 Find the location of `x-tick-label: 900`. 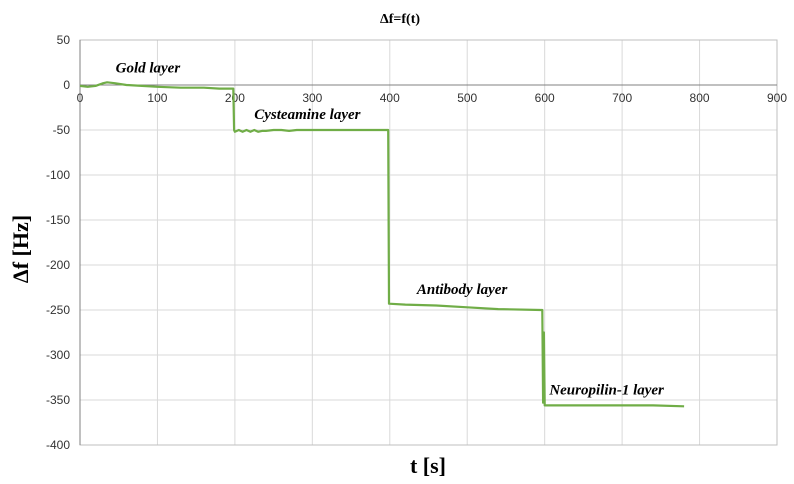

x-tick-label: 900 is located at coordinates (777, 98).